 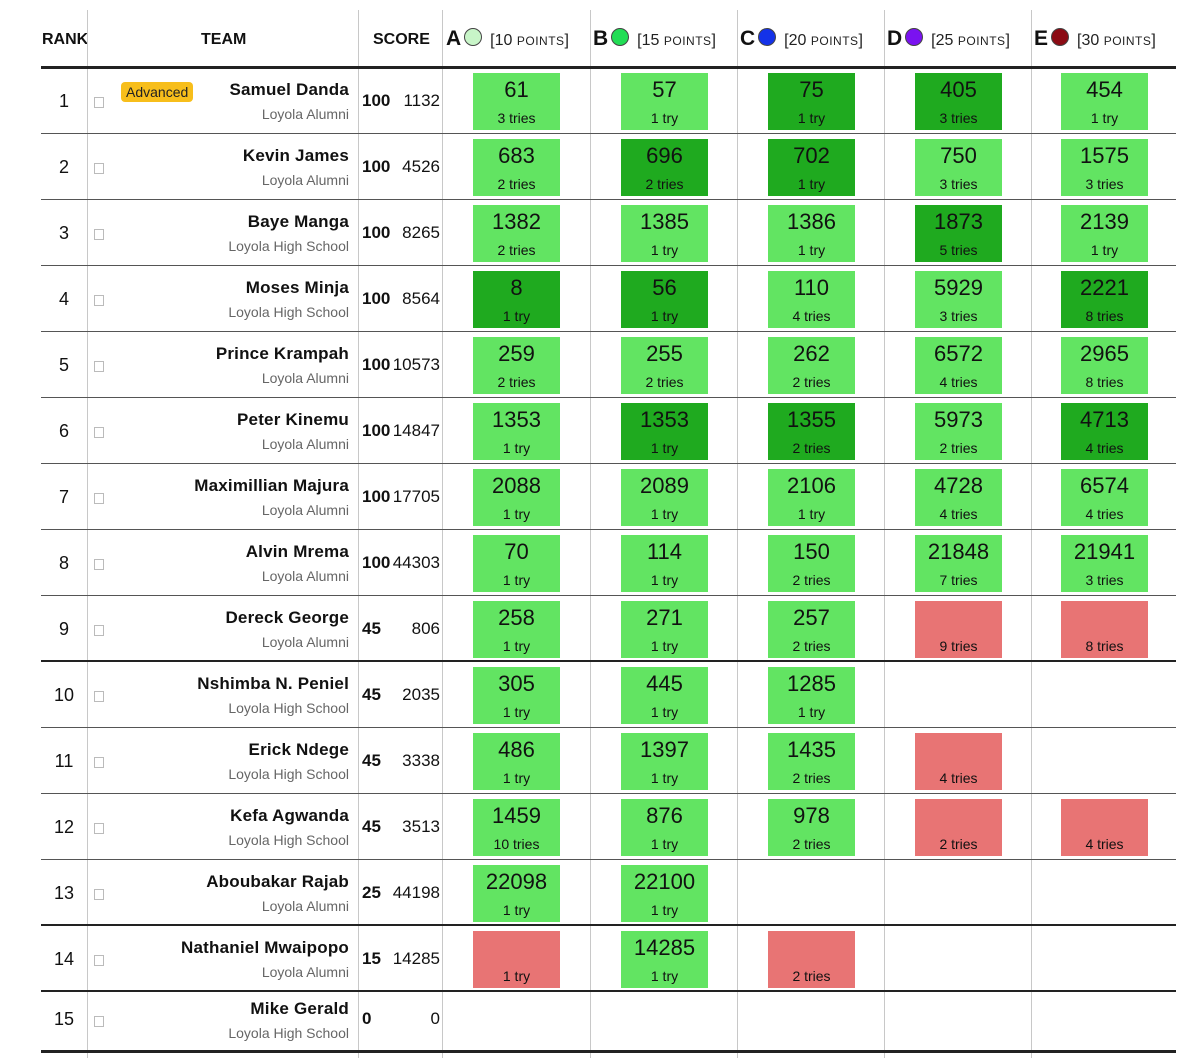 I want to click on team-name: Aboubakar Rajab, so click(x=277, y=881).